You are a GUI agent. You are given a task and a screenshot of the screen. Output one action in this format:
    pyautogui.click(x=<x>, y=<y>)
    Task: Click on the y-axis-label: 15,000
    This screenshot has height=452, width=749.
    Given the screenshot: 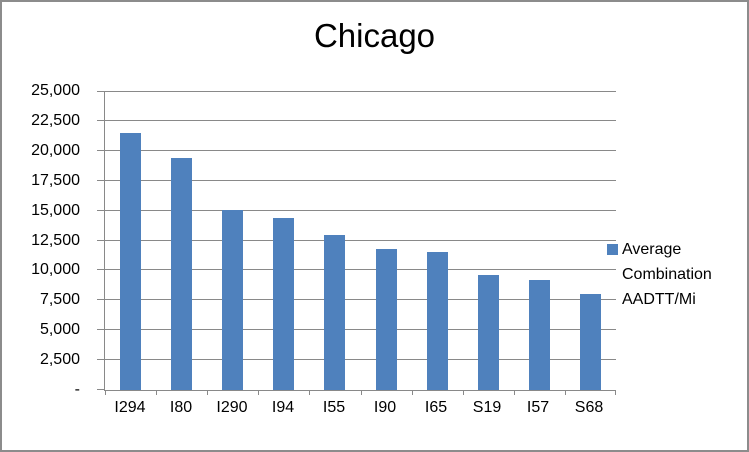 What is the action you would take?
    pyautogui.click(x=55, y=210)
    